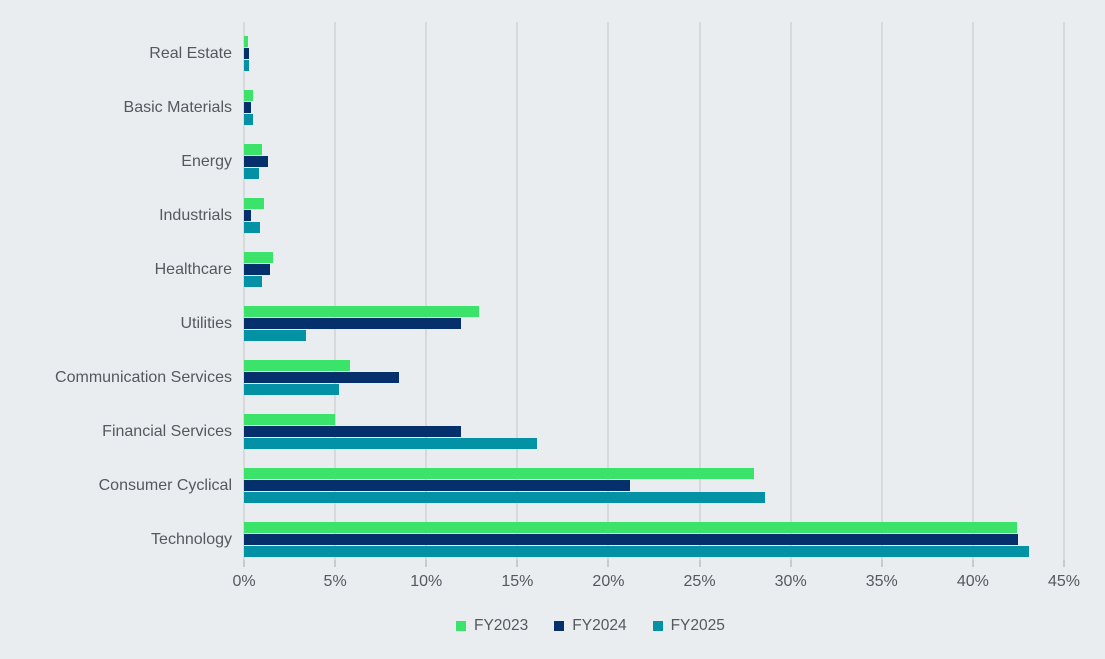  What do you see at coordinates (297, 365) in the screenshot?
I see `bar-communication-services-fy2023` at bounding box center [297, 365].